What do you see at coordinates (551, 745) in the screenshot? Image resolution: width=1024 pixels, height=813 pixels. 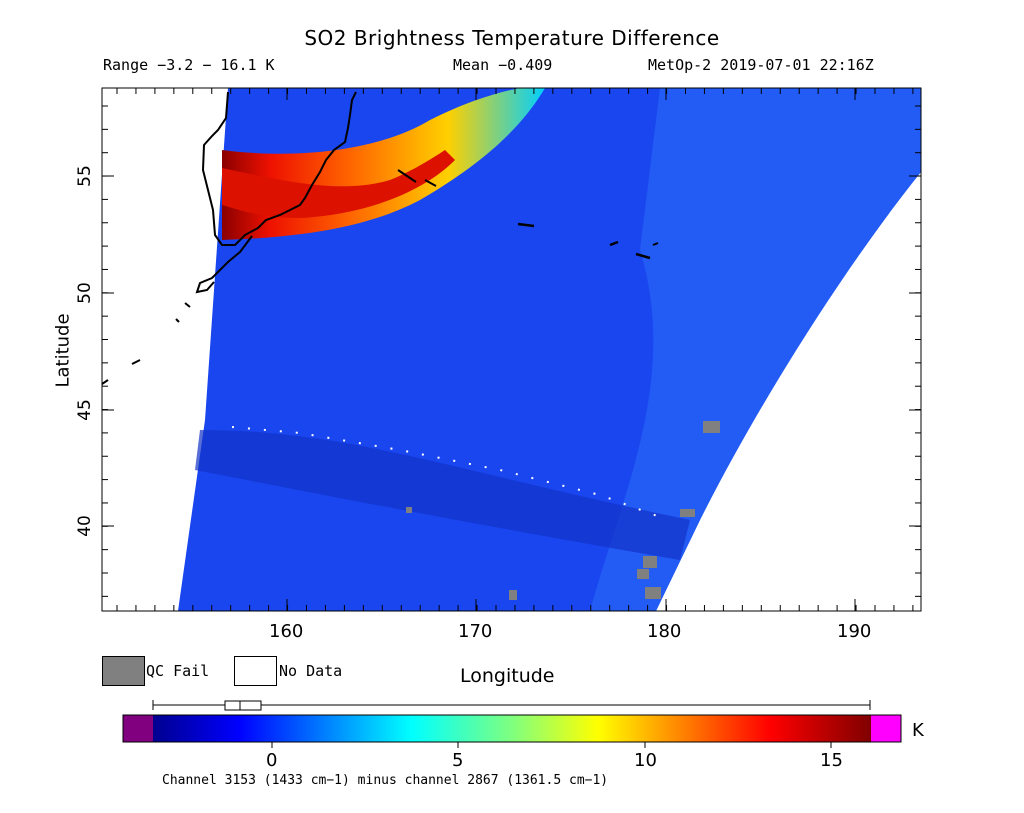 I see `colorbar-ticks` at bounding box center [551, 745].